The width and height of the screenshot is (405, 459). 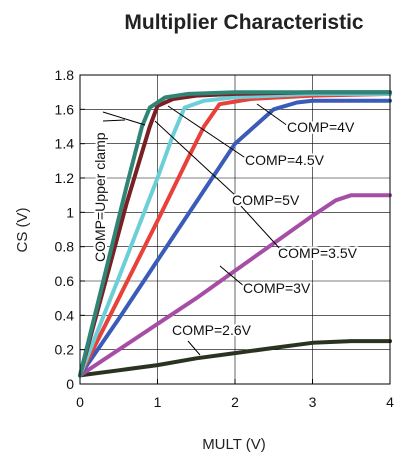 What do you see at coordinates (313, 402) in the screenshot?
I see `x-tick-label: 3` at bounding box center [313, 402].